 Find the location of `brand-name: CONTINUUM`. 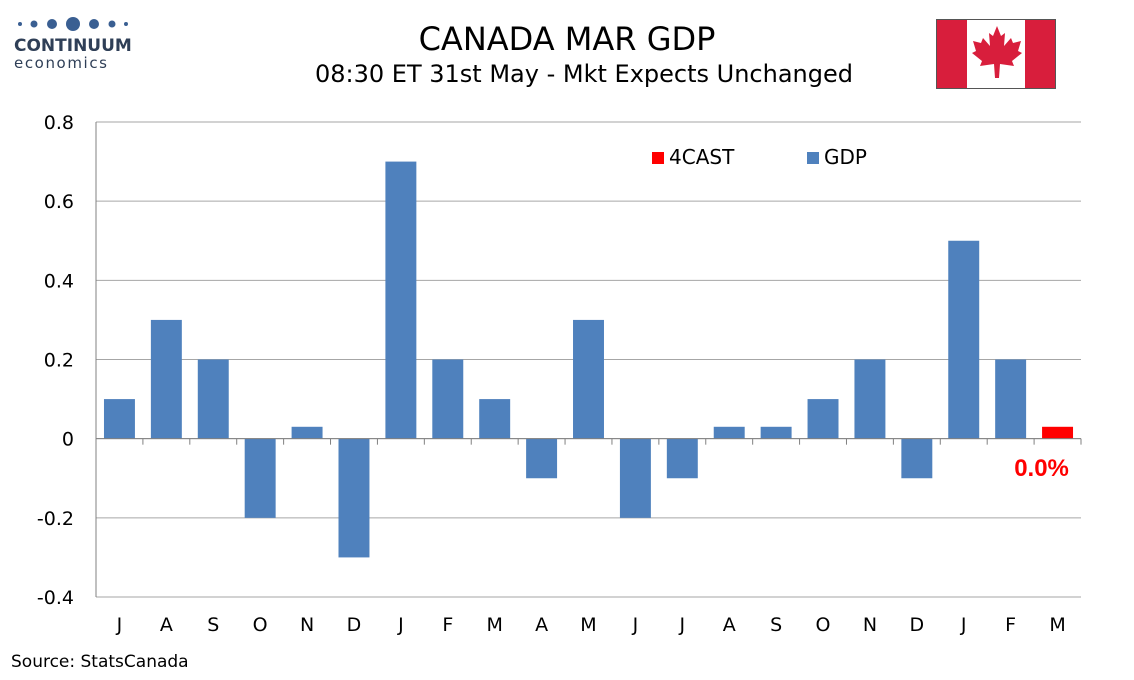

brand-name: CONTINUUM is located at coordinates (73, 46).